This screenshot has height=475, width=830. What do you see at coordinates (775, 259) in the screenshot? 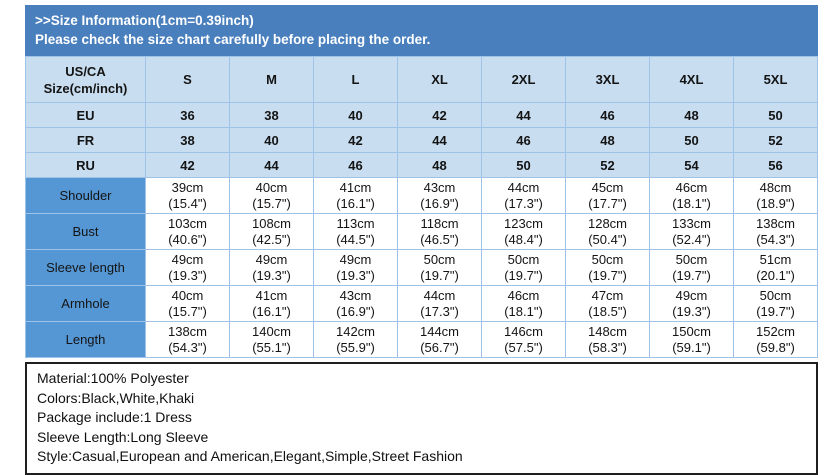
I see `measurement-cm-value: 51cm` at bounding box center [775, 259].